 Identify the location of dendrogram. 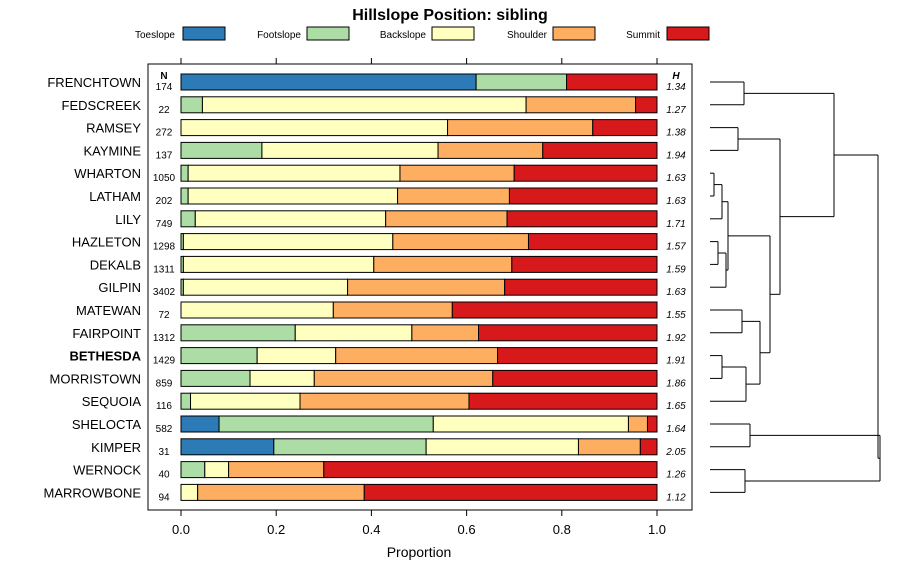
(795, 287).